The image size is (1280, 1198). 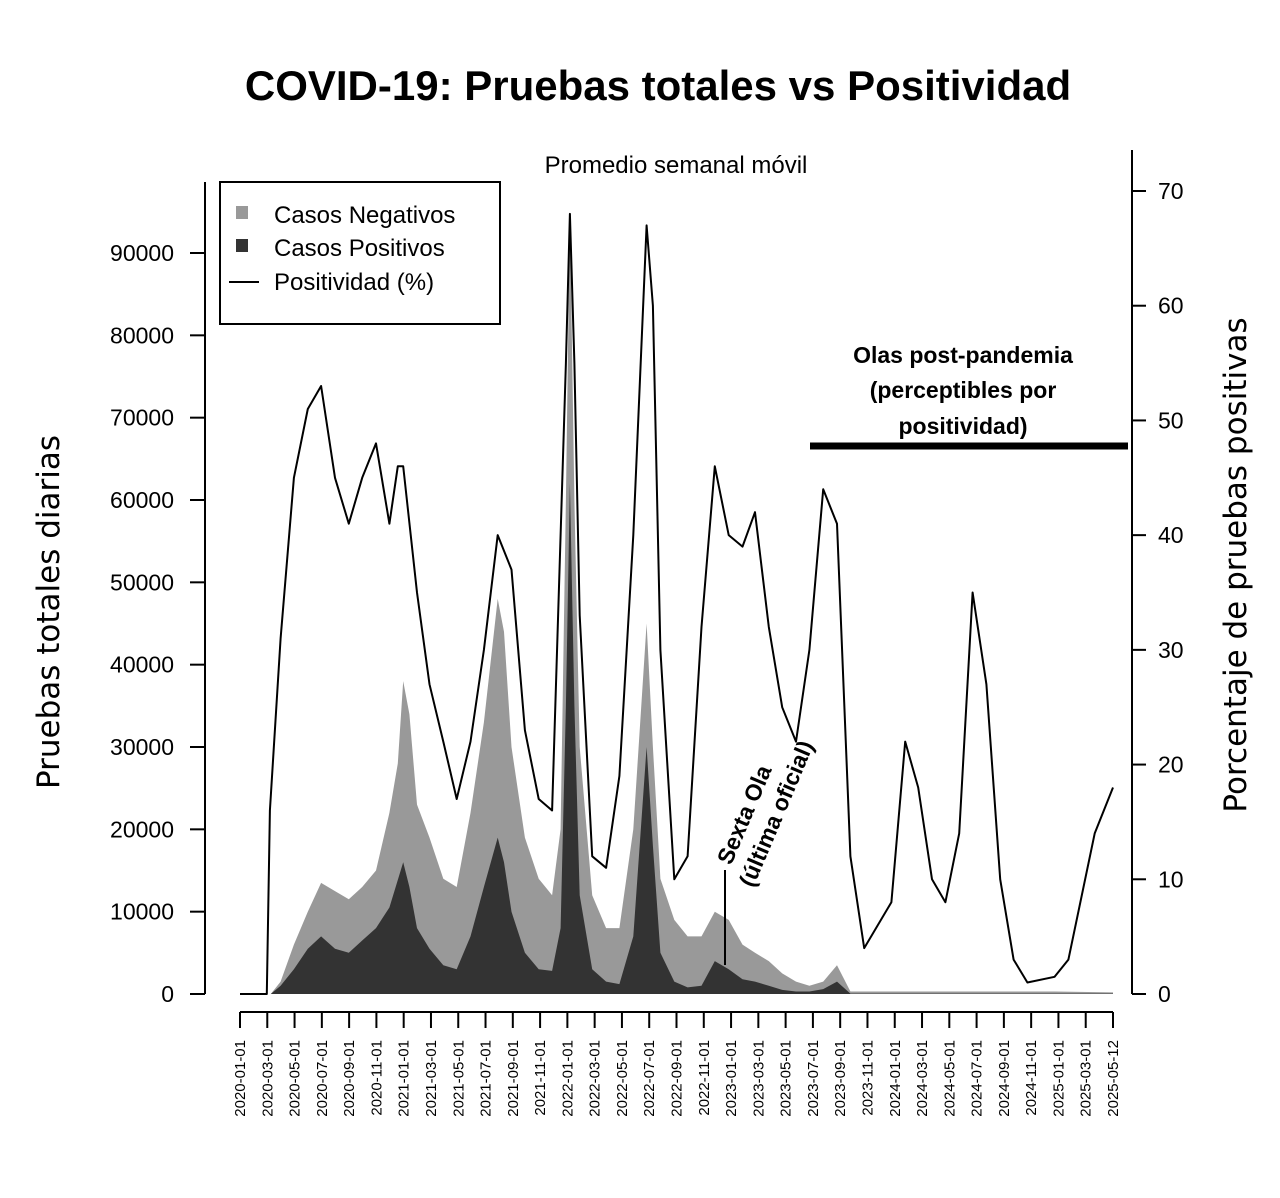 I want to click on y-tick-label: 40000, so click(x=142, y=665).